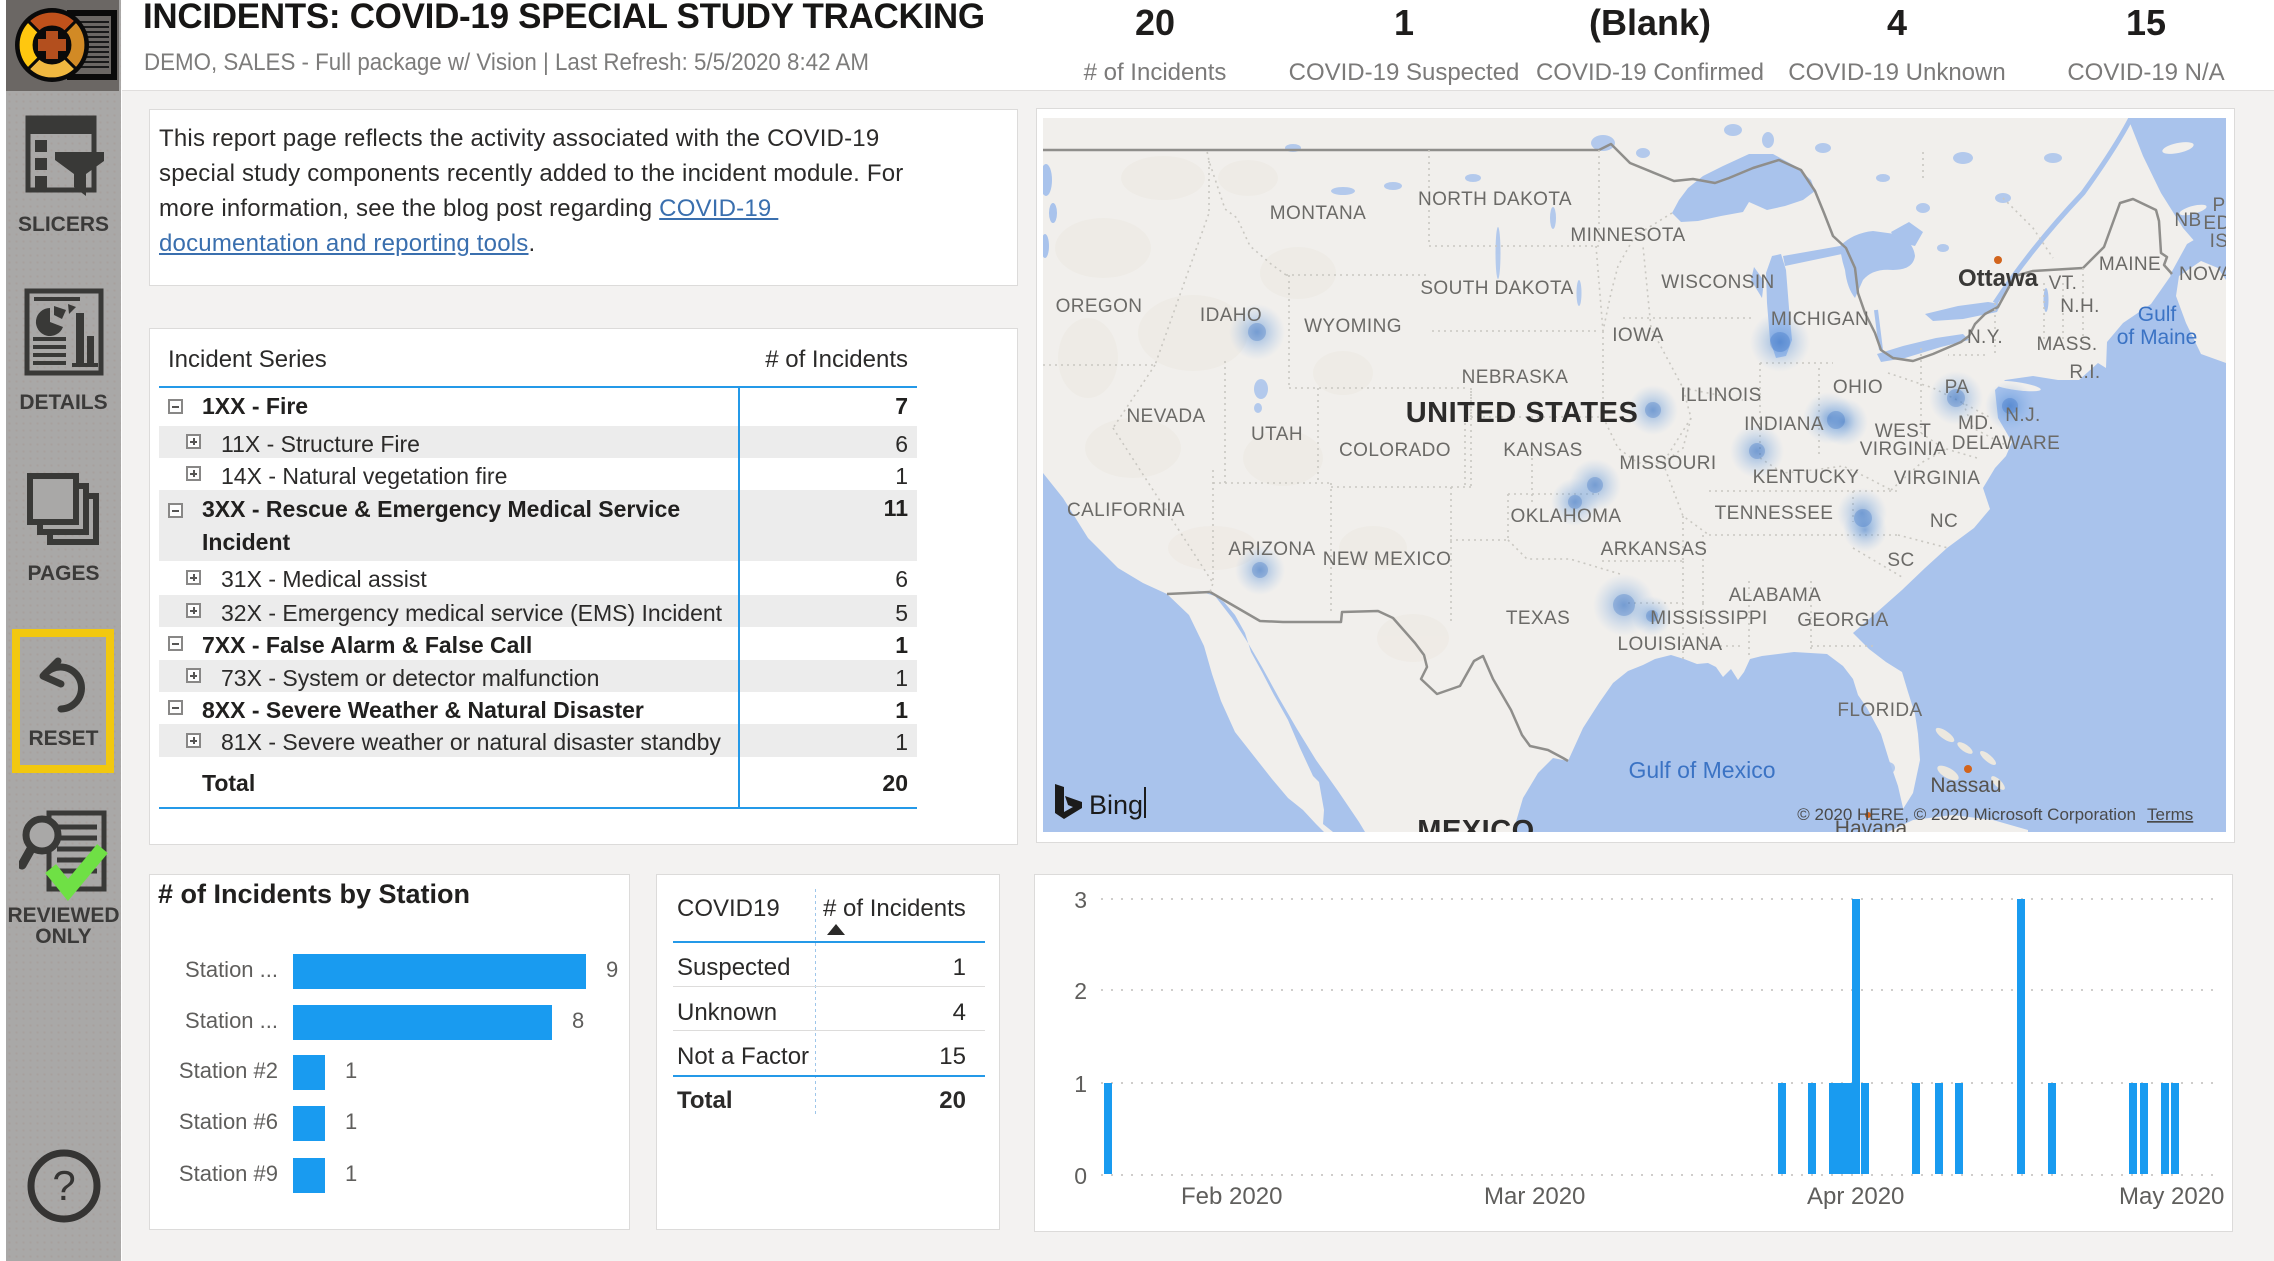  I want to click on svg-text: NC, so click(1944, 521).